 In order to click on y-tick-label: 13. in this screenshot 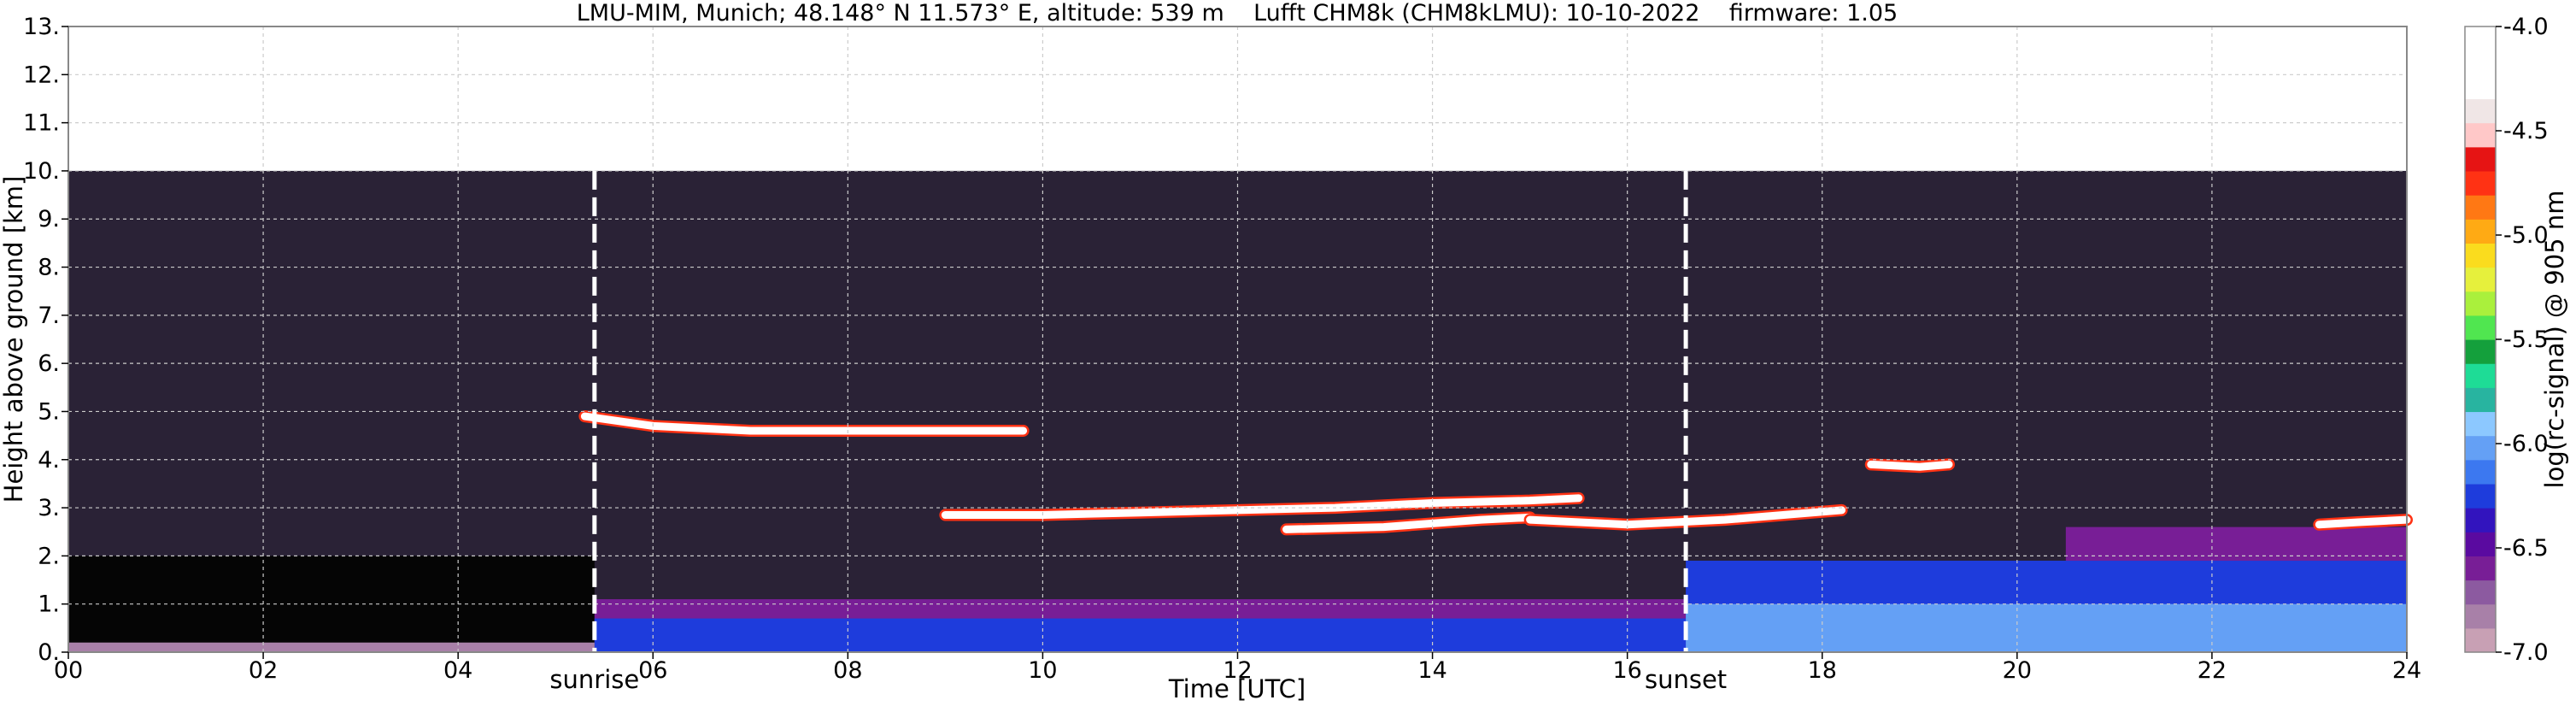, I will do `click(41, 27)`.